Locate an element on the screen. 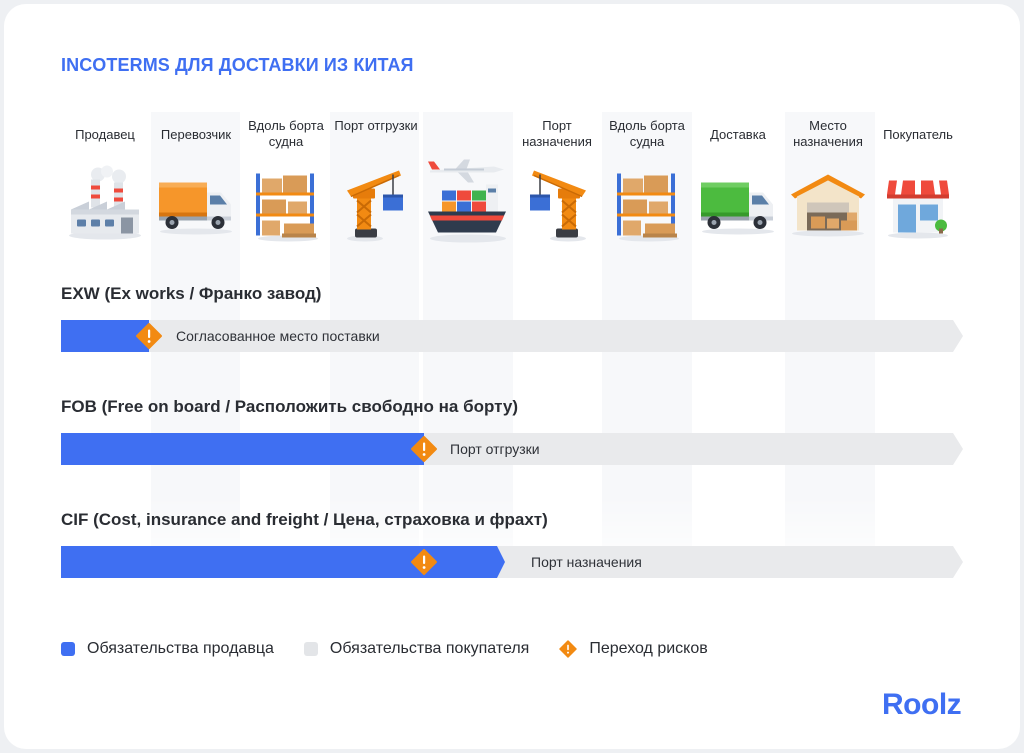  page-title: INCOTERMS ДЛЯ ДОСТАВКИ ИЗ КИТАЯ is located at coordinates (237, 65).